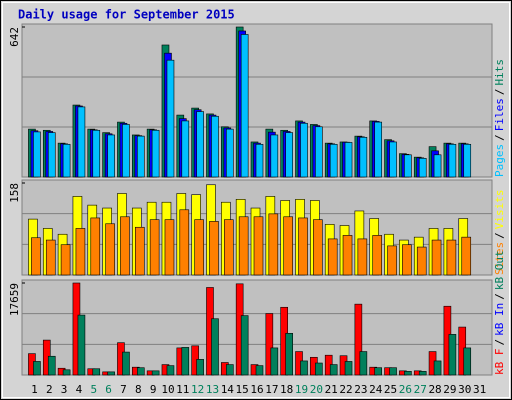 Image resolution: width=512 pixels, height=400 pixels. What do you see at coordinates (499, 233) in the screenshot?
I see `legend: Sites / Visits` at bounding box center [499, 233].